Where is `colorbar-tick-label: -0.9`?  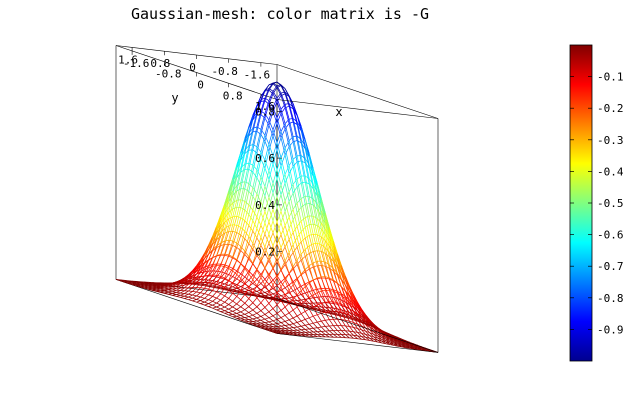
colorbar-tick-label: -0.9 is located at coordinates (610, 329).